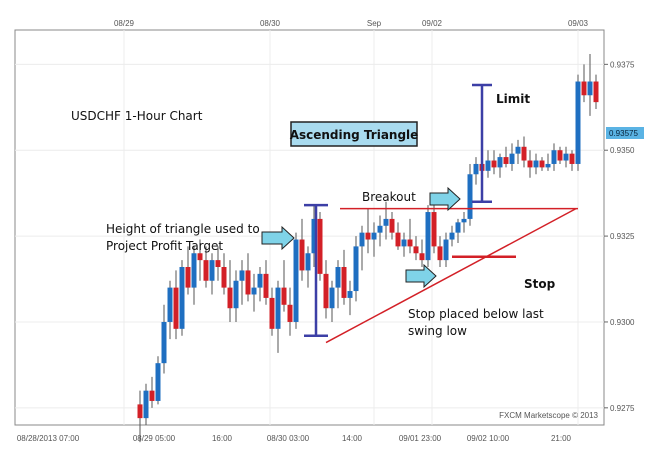  I want to click on stop-label: Stop, so click(540, 284).